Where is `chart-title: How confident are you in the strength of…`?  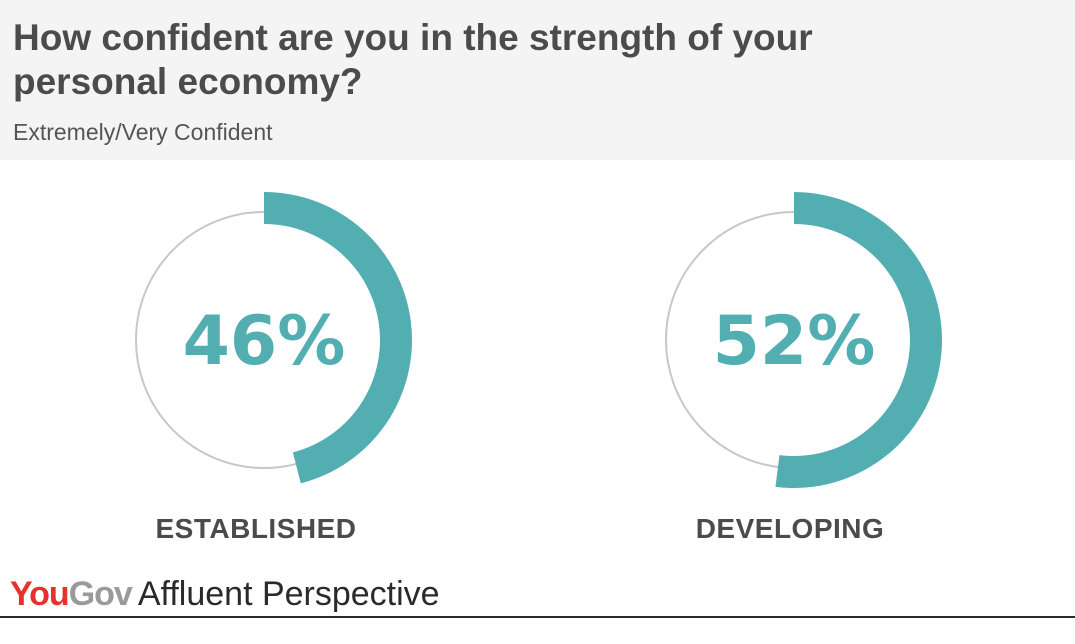
chart-title: How confident are you in the strength of… is located at coordinates (413, 59).